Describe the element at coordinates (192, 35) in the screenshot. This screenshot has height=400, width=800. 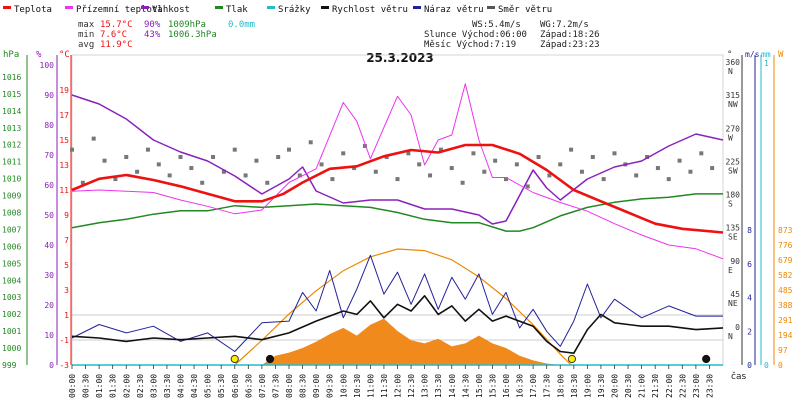
I see `stat-min-press: 1006.3hPa` at that location.